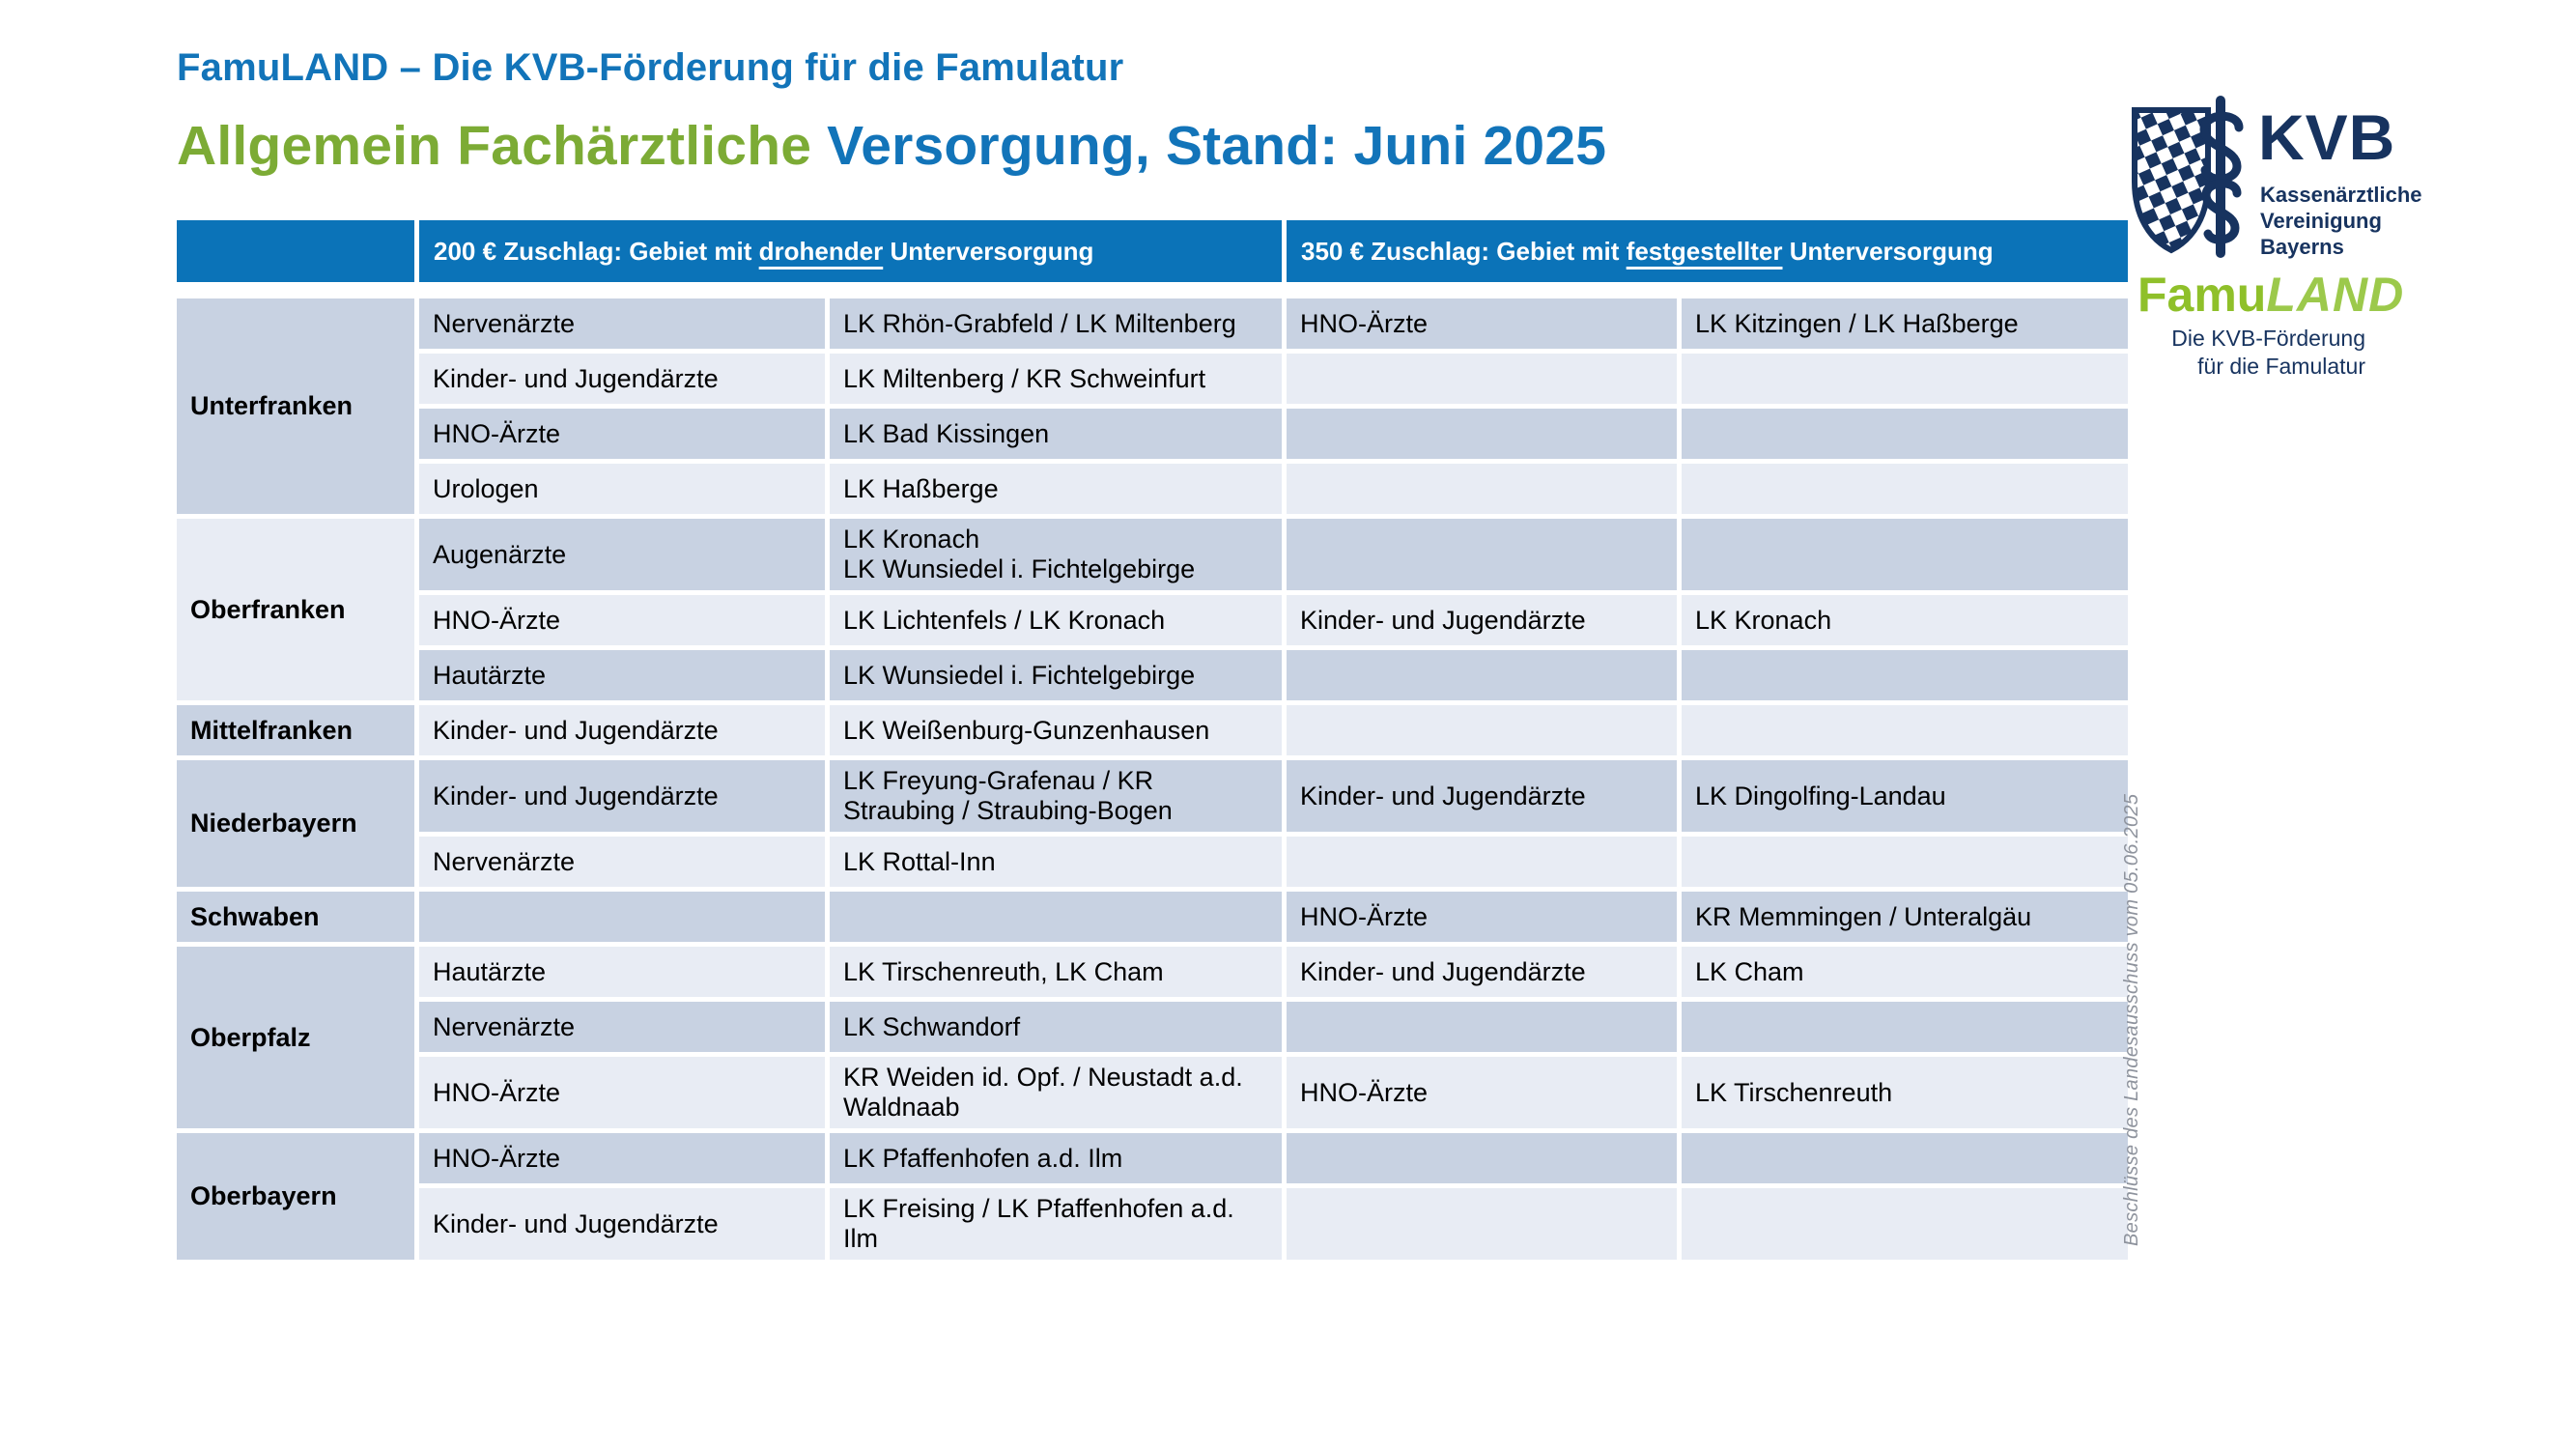 The height and width of the screenshot is (1449, 2576). What do you see at coordinates (1056, 1158) in the screenshot?
I see `cell-area200: LK Pfaffenhofen a.d. Ilm` at bounding box center [1056, 1158].